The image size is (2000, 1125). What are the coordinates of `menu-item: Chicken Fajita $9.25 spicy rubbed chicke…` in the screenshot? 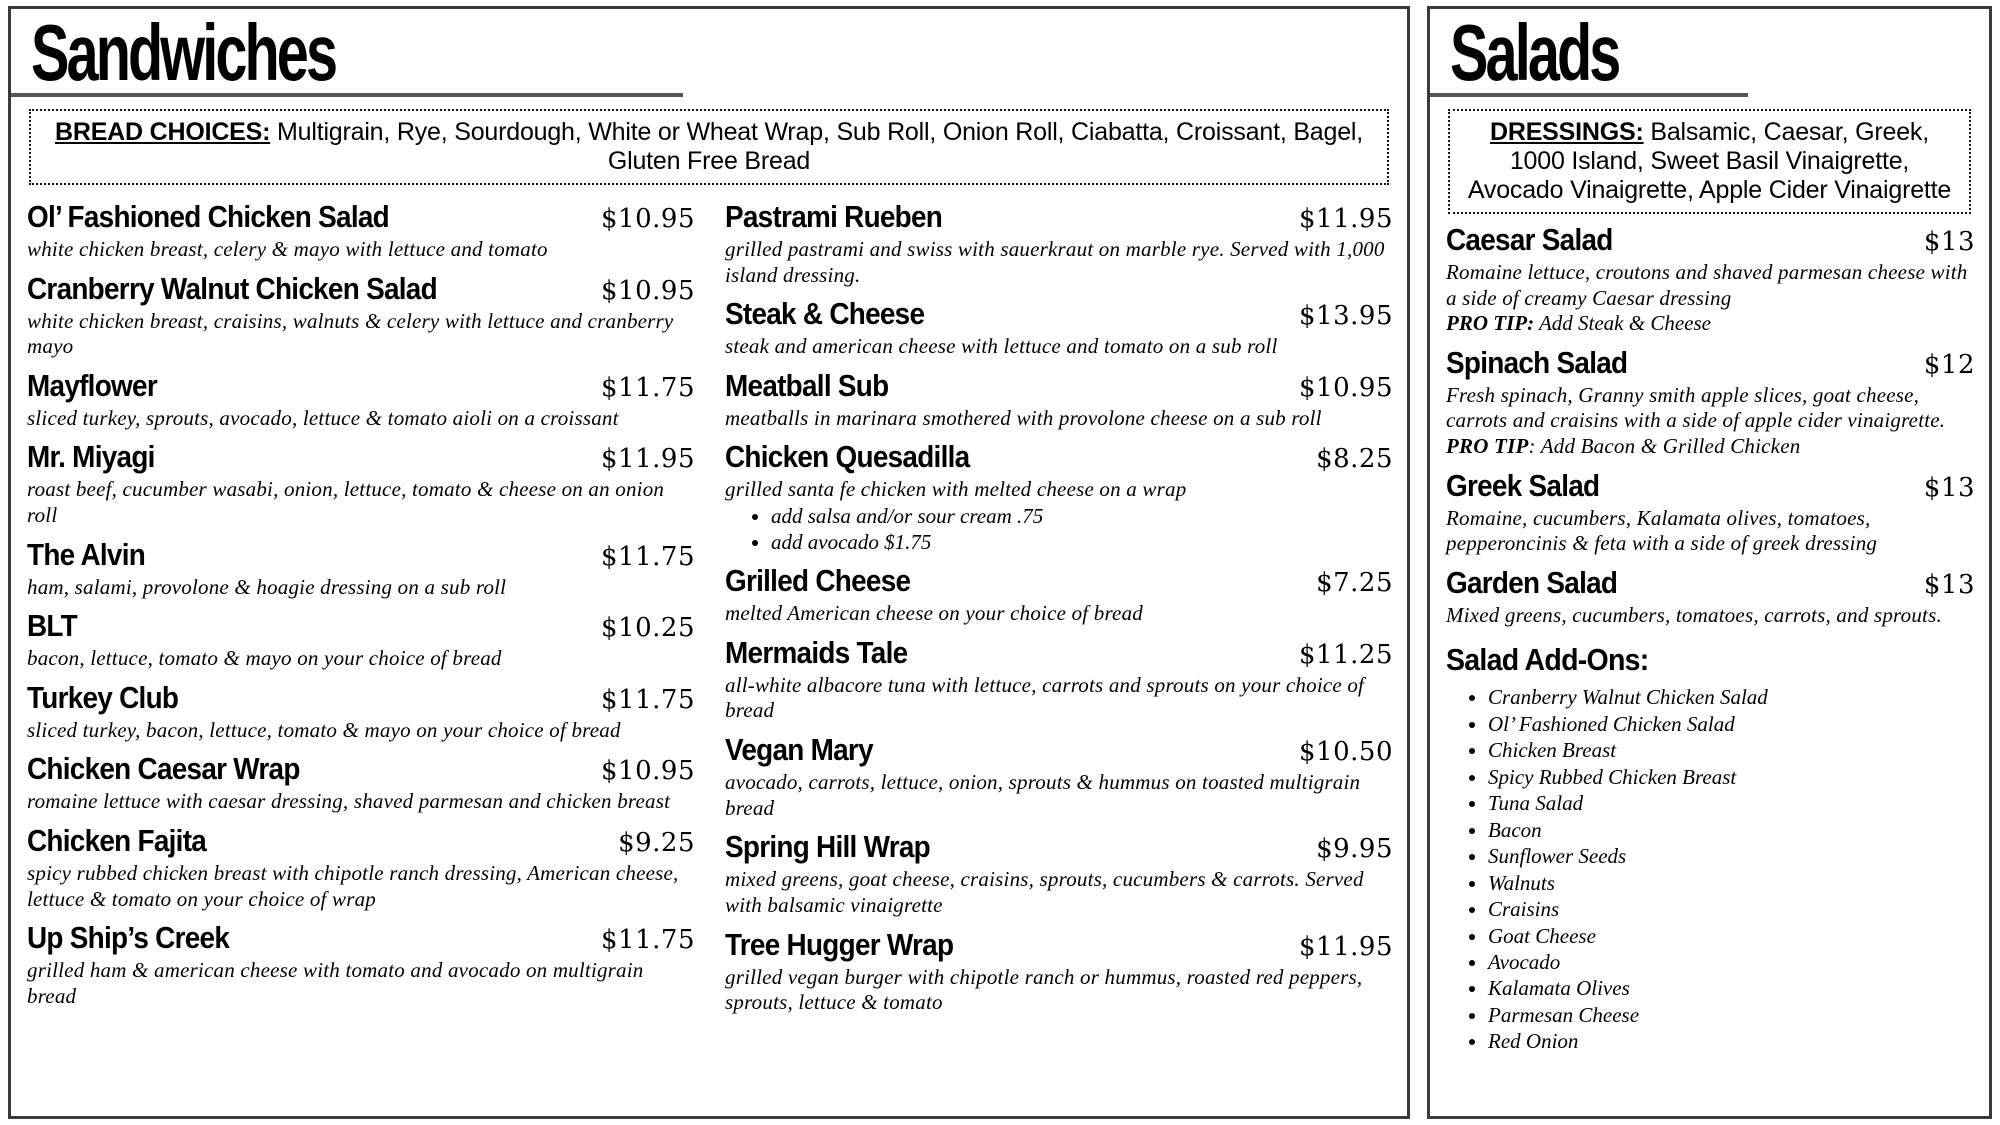 It's located at (361, 867).